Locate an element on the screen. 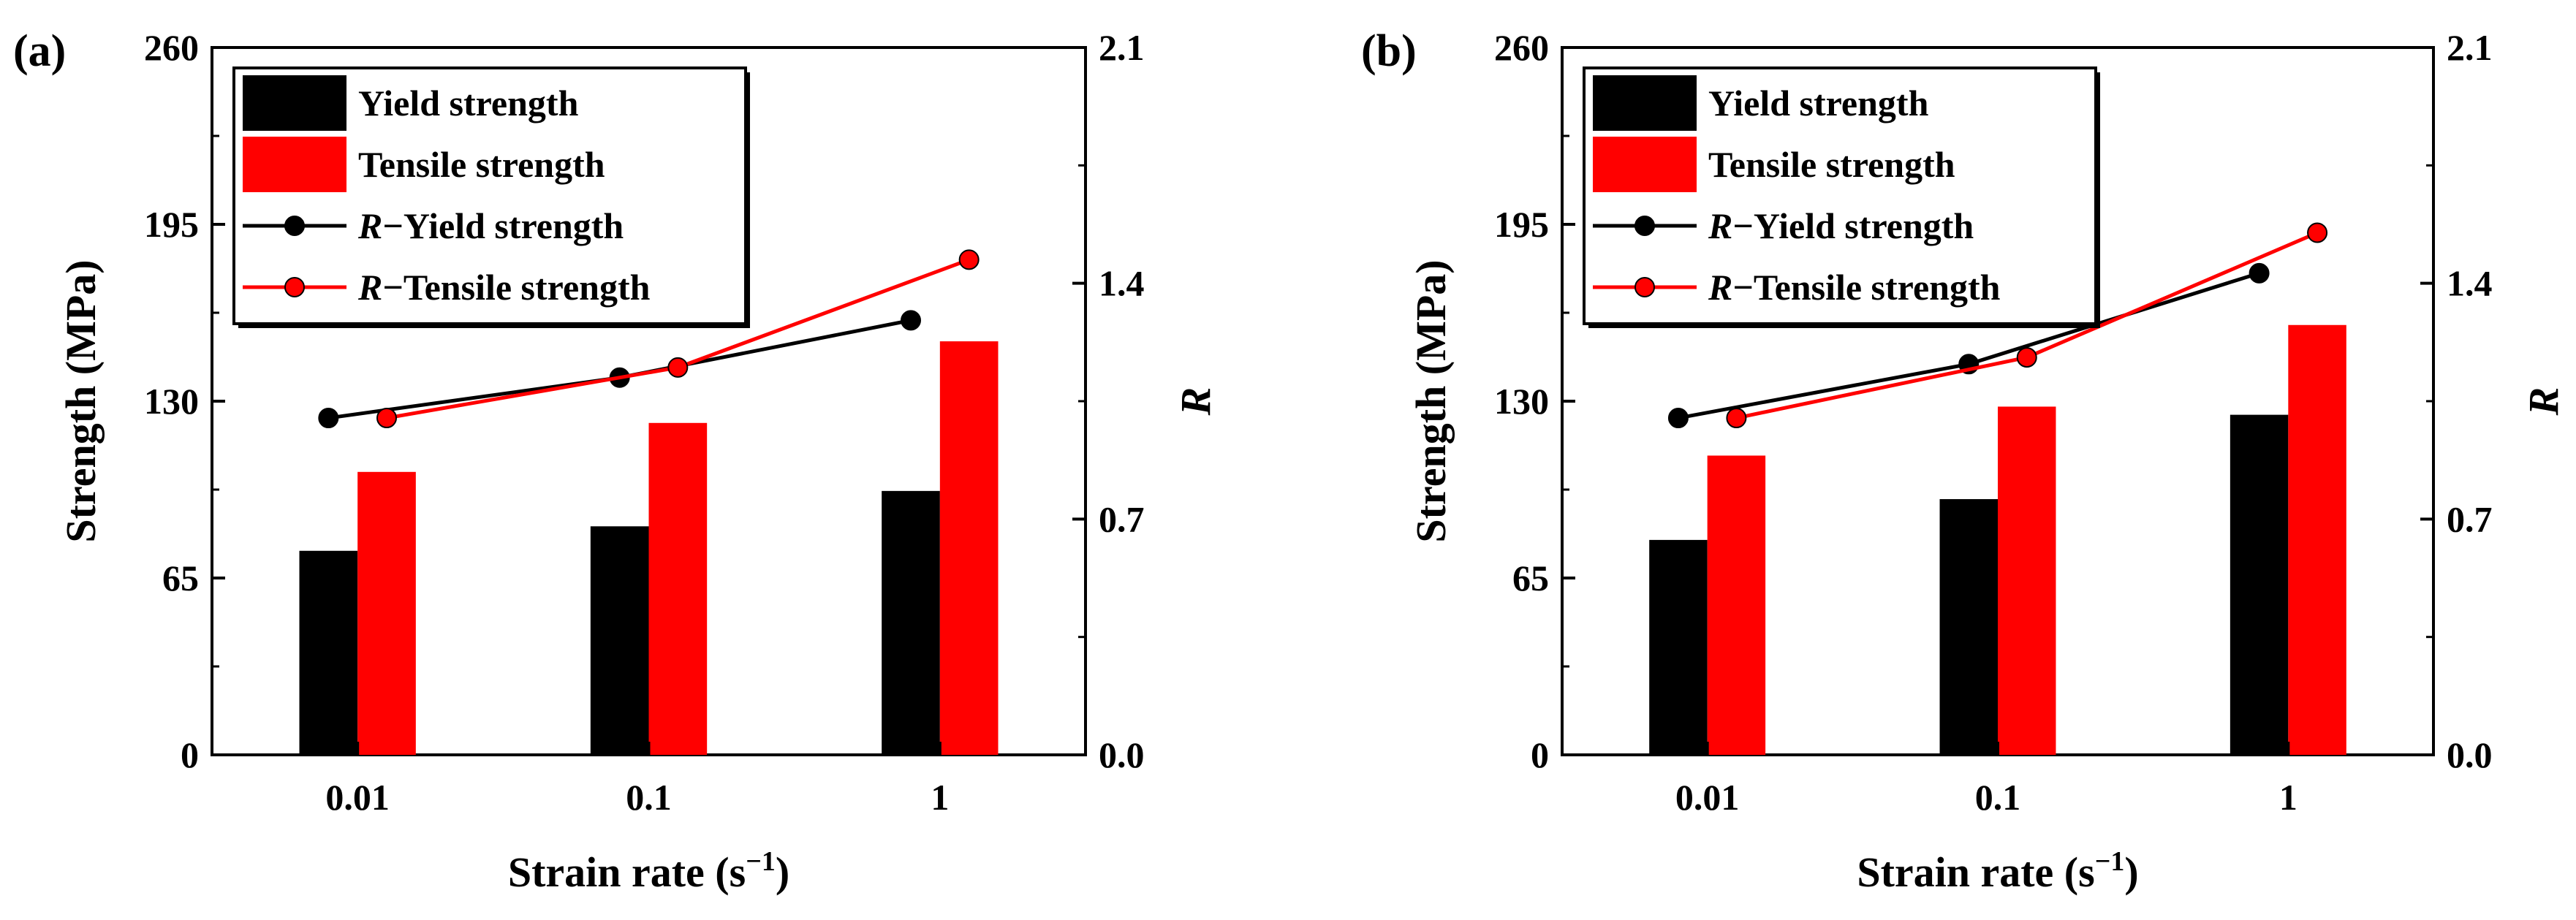 This screenshot has height=920, width=2576. panel-label: (a) is located at coordinates (39, 51).